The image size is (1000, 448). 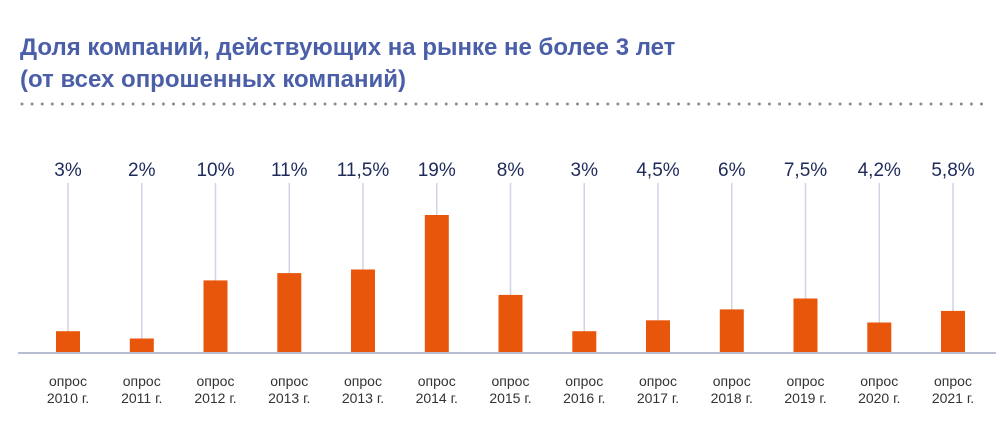 What do you see at coordinates (141, 398) in the screenshot?
I see `x-tick-label-line: 2011 г.` at bounding box center [141, 398].